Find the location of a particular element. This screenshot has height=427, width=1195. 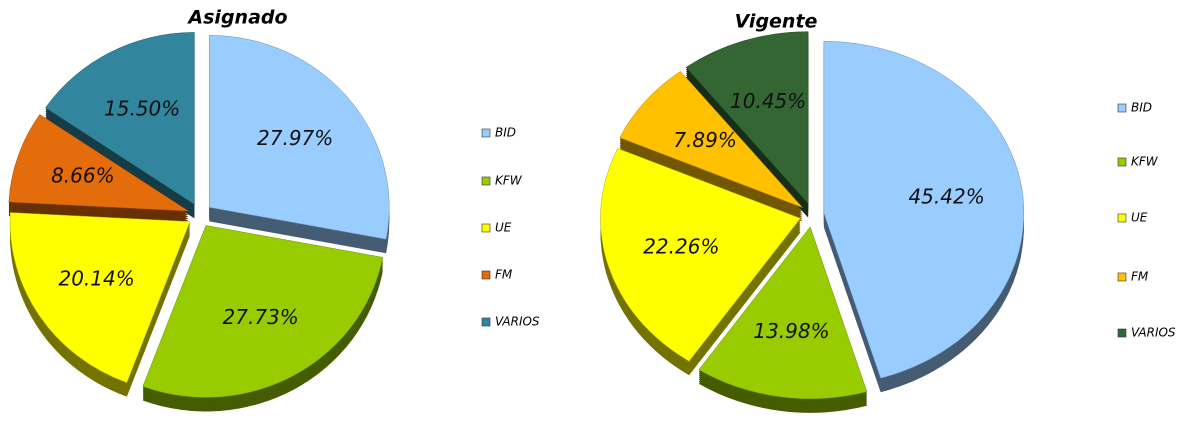

data-label: 45.42% is located at coordinates (946, 196).